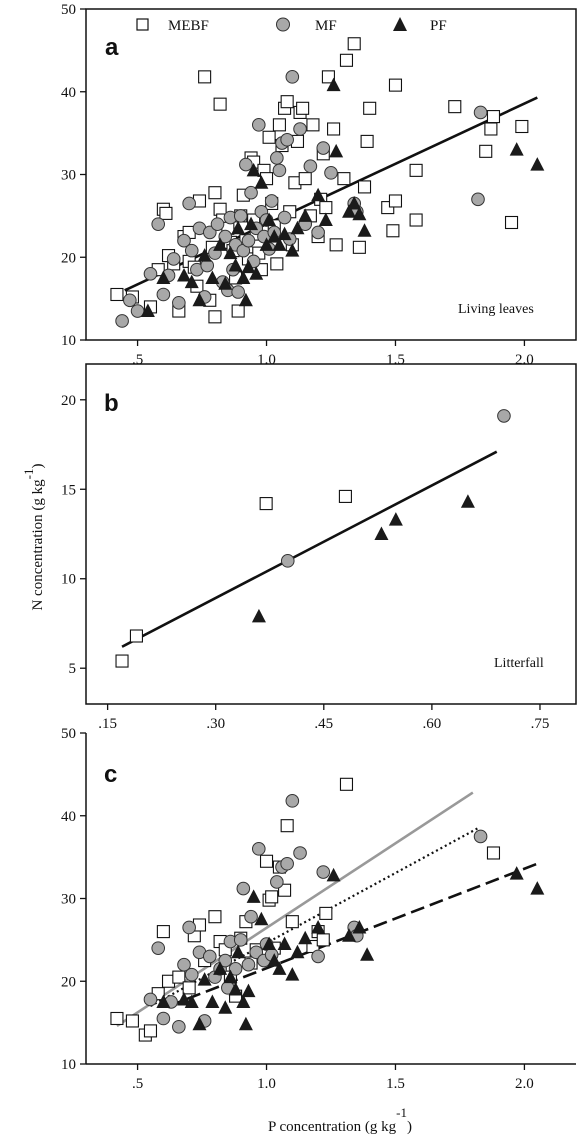 The height and width of the screenshot is (1137, 577). I want to click on x-axis-title-text: P concentration (g kg, so click(332, 1127).